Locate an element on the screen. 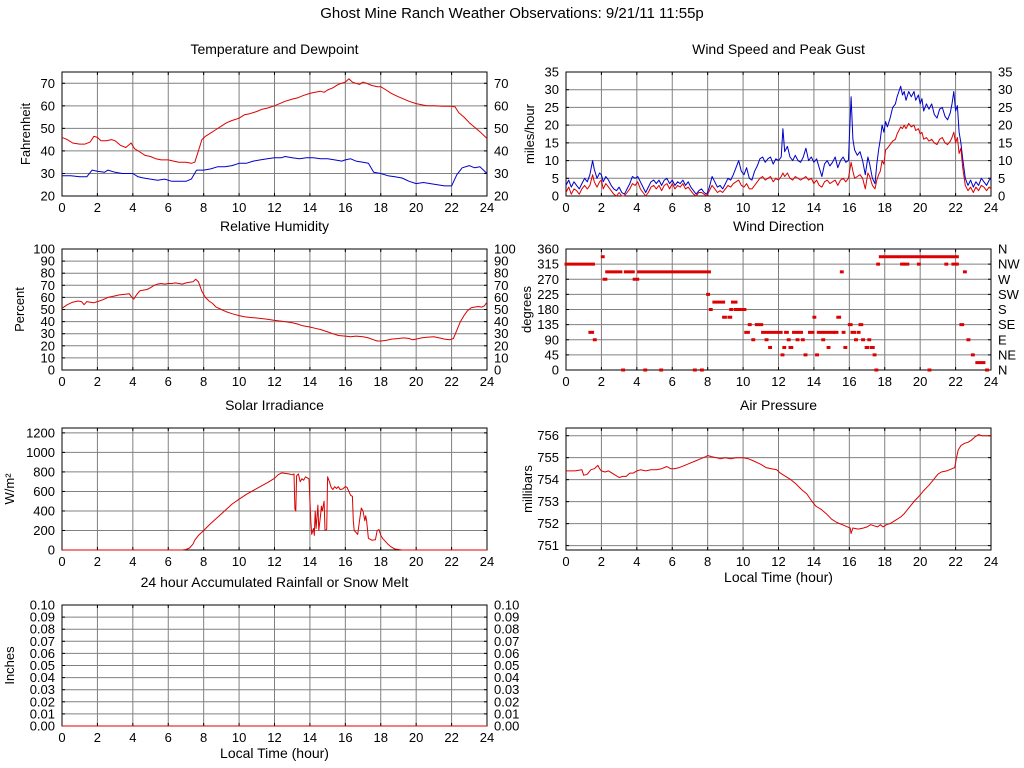  y-tick-label: 1200 is located at coordinates (40, 432).